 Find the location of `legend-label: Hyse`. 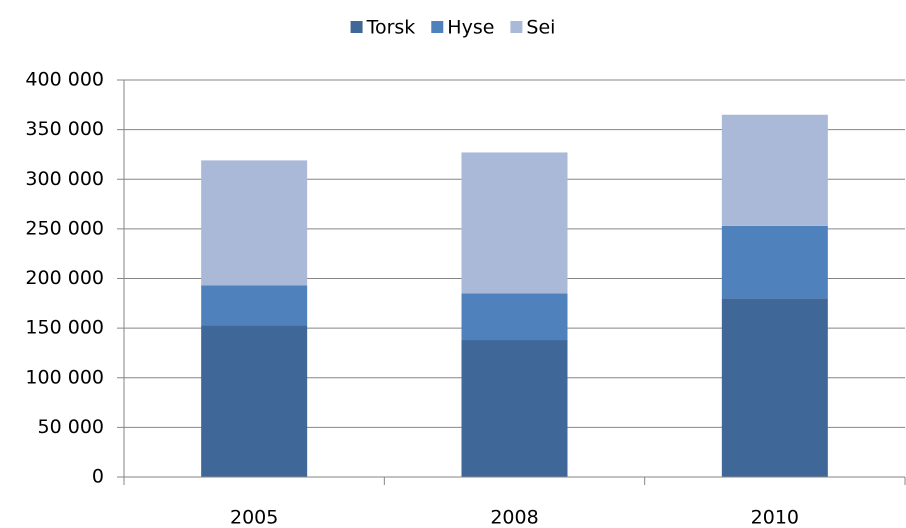

legend-label: Hyse is located at coordinates (470, 28).